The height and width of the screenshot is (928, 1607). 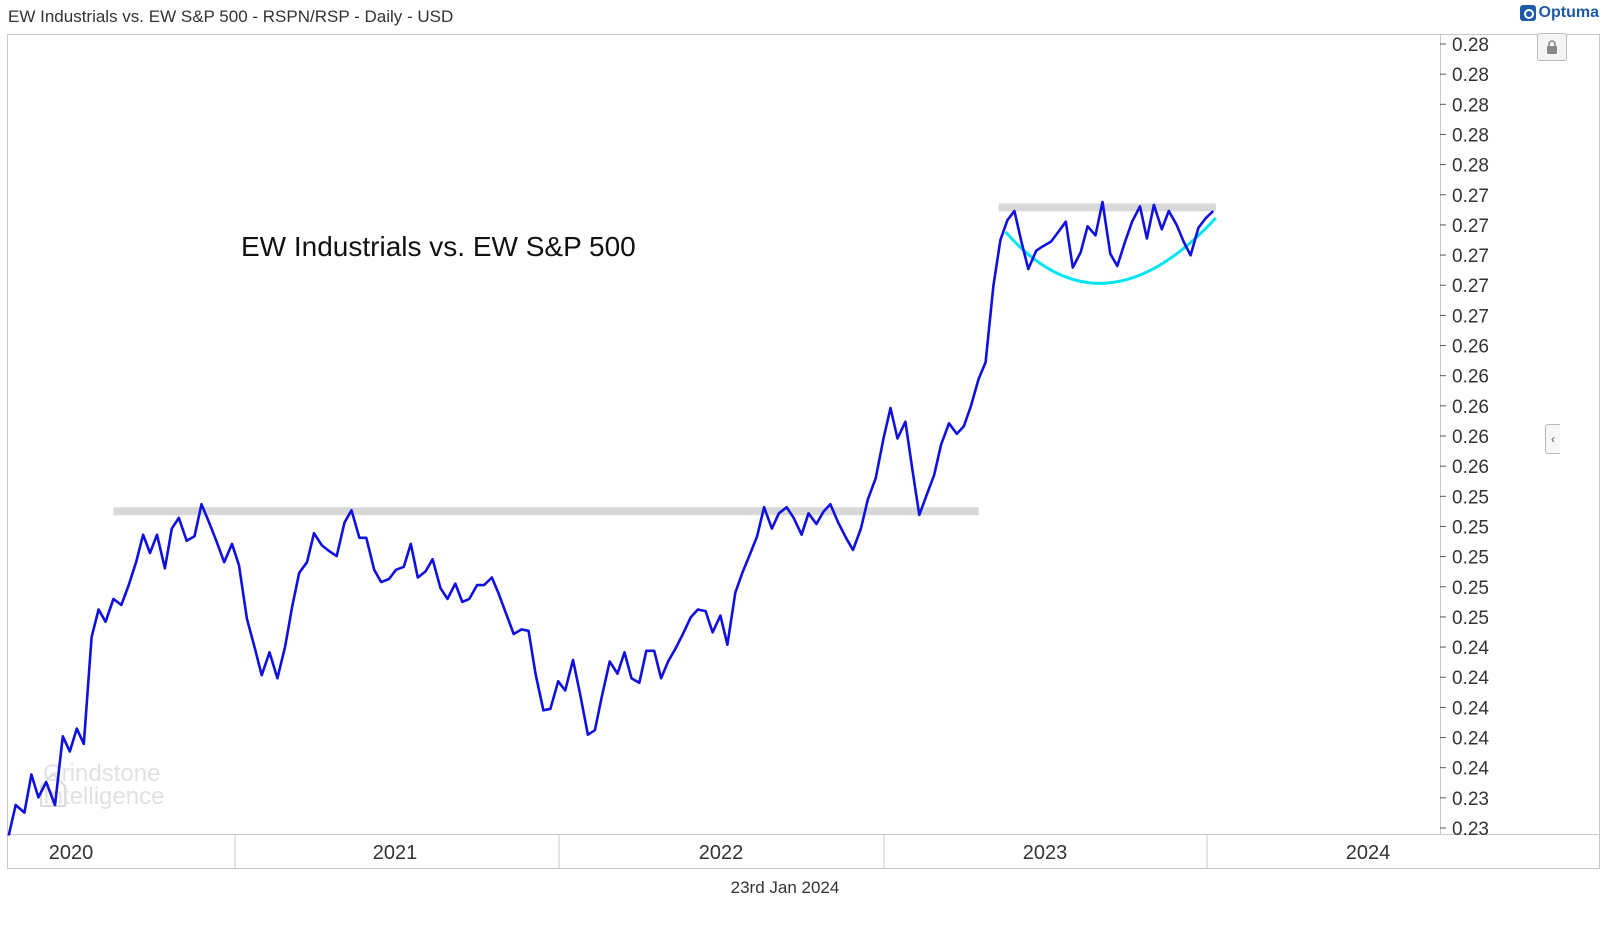 What do you see at coordinates (53, 789) in the screenshot?
I see `watermark-icon` at bounding box center [53, 789].